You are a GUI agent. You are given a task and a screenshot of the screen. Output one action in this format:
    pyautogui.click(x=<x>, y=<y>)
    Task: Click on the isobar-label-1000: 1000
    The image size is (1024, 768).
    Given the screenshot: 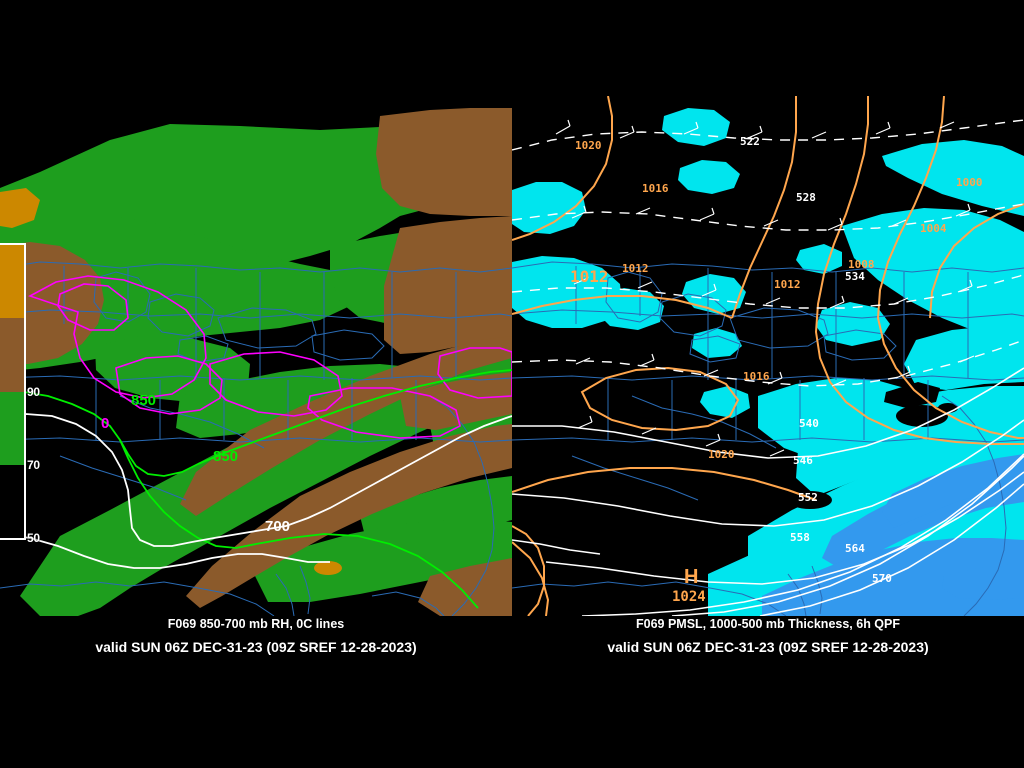 What is the action you would take?
    pyautogui.click(x=969, y=182)
    